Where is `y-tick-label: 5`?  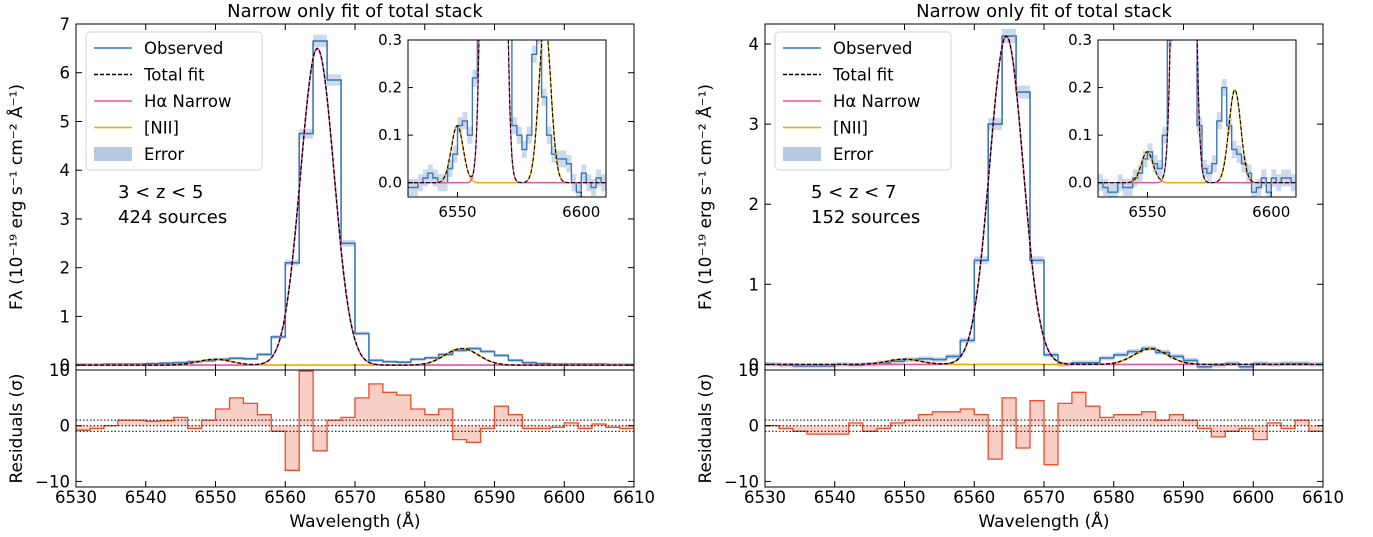 y-tick-label: 5 is located at coordinates (65, 121).